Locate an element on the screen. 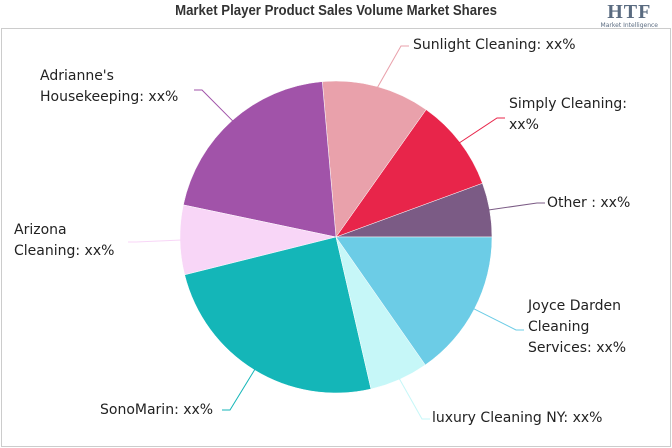 The height and width of the screenshot is (448, 672). logo: HTF Market Intelligence is located at coordinates (629, 15).